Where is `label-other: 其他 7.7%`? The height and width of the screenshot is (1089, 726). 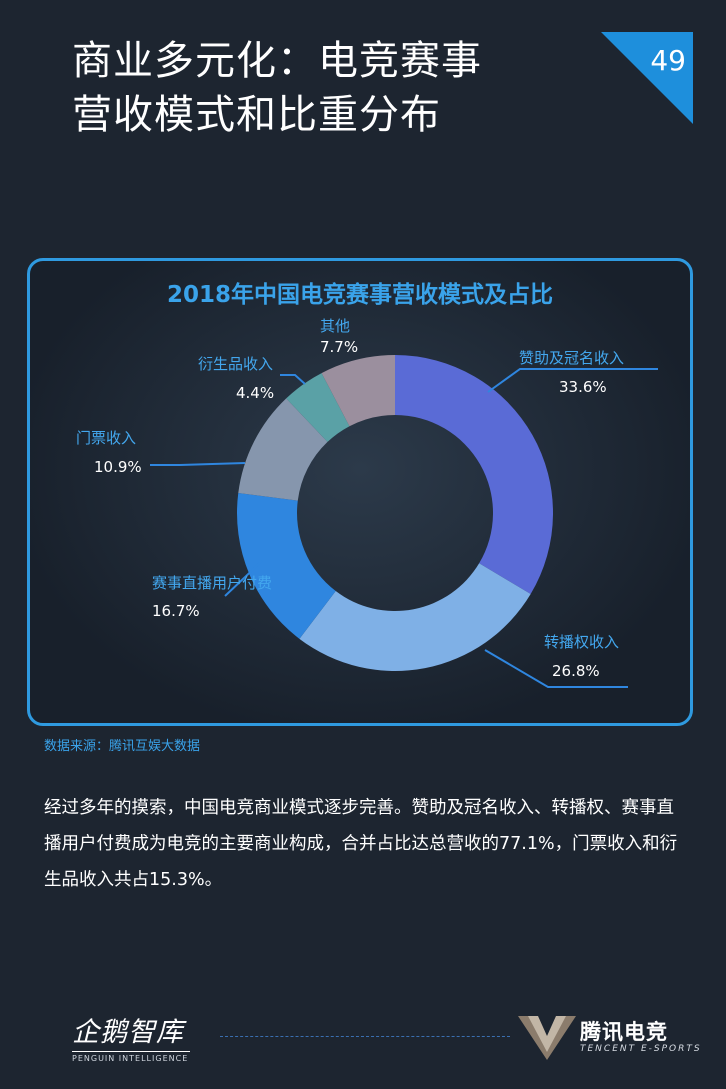 label-other: 其他 7.7% is located at coordinates (339, 335).